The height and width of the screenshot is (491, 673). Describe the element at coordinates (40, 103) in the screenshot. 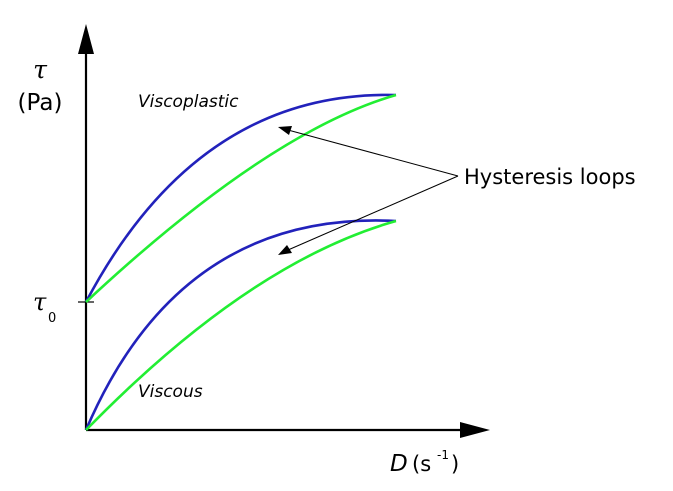

I see `y-axis-unit: (Pa)` at that location.